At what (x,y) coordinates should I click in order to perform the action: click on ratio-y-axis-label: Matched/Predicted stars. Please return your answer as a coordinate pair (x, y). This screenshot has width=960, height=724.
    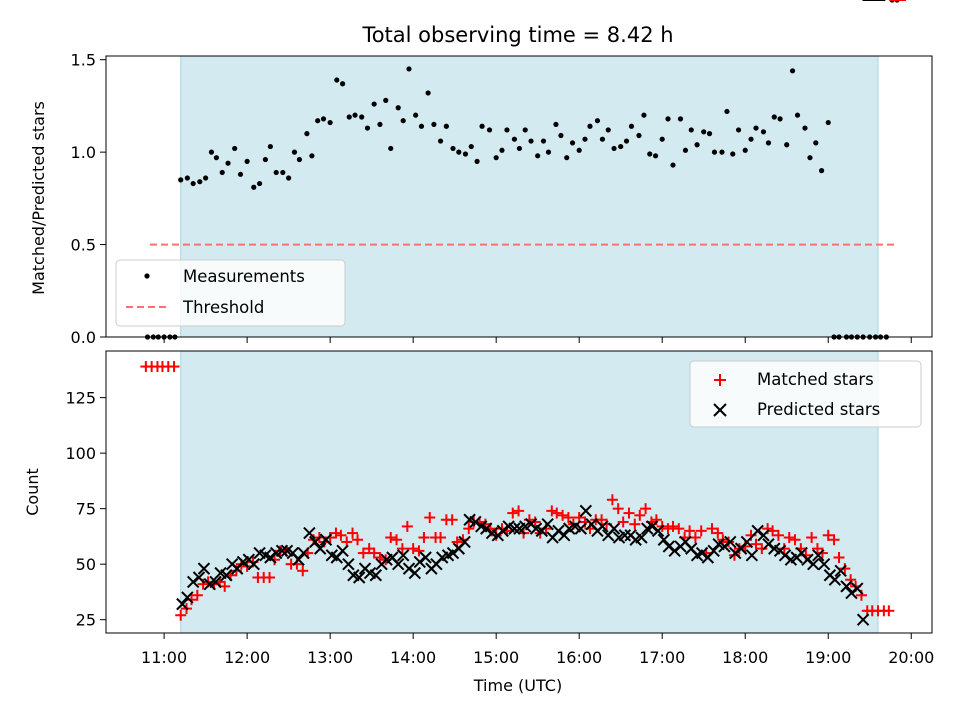
    Looking at the image, I should click on (38, 198).